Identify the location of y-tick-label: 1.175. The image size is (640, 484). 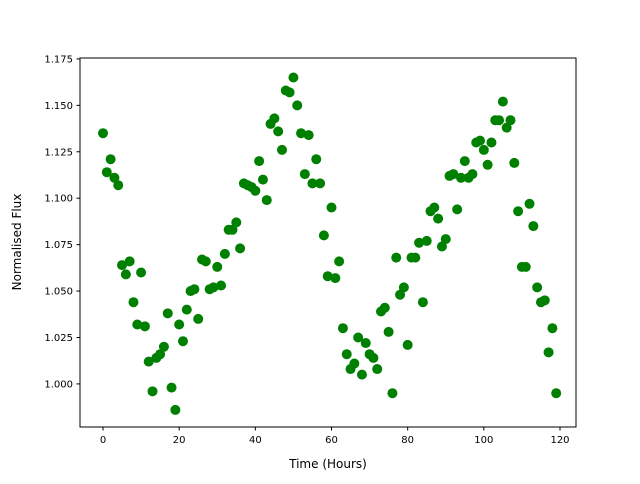
(58, 59).